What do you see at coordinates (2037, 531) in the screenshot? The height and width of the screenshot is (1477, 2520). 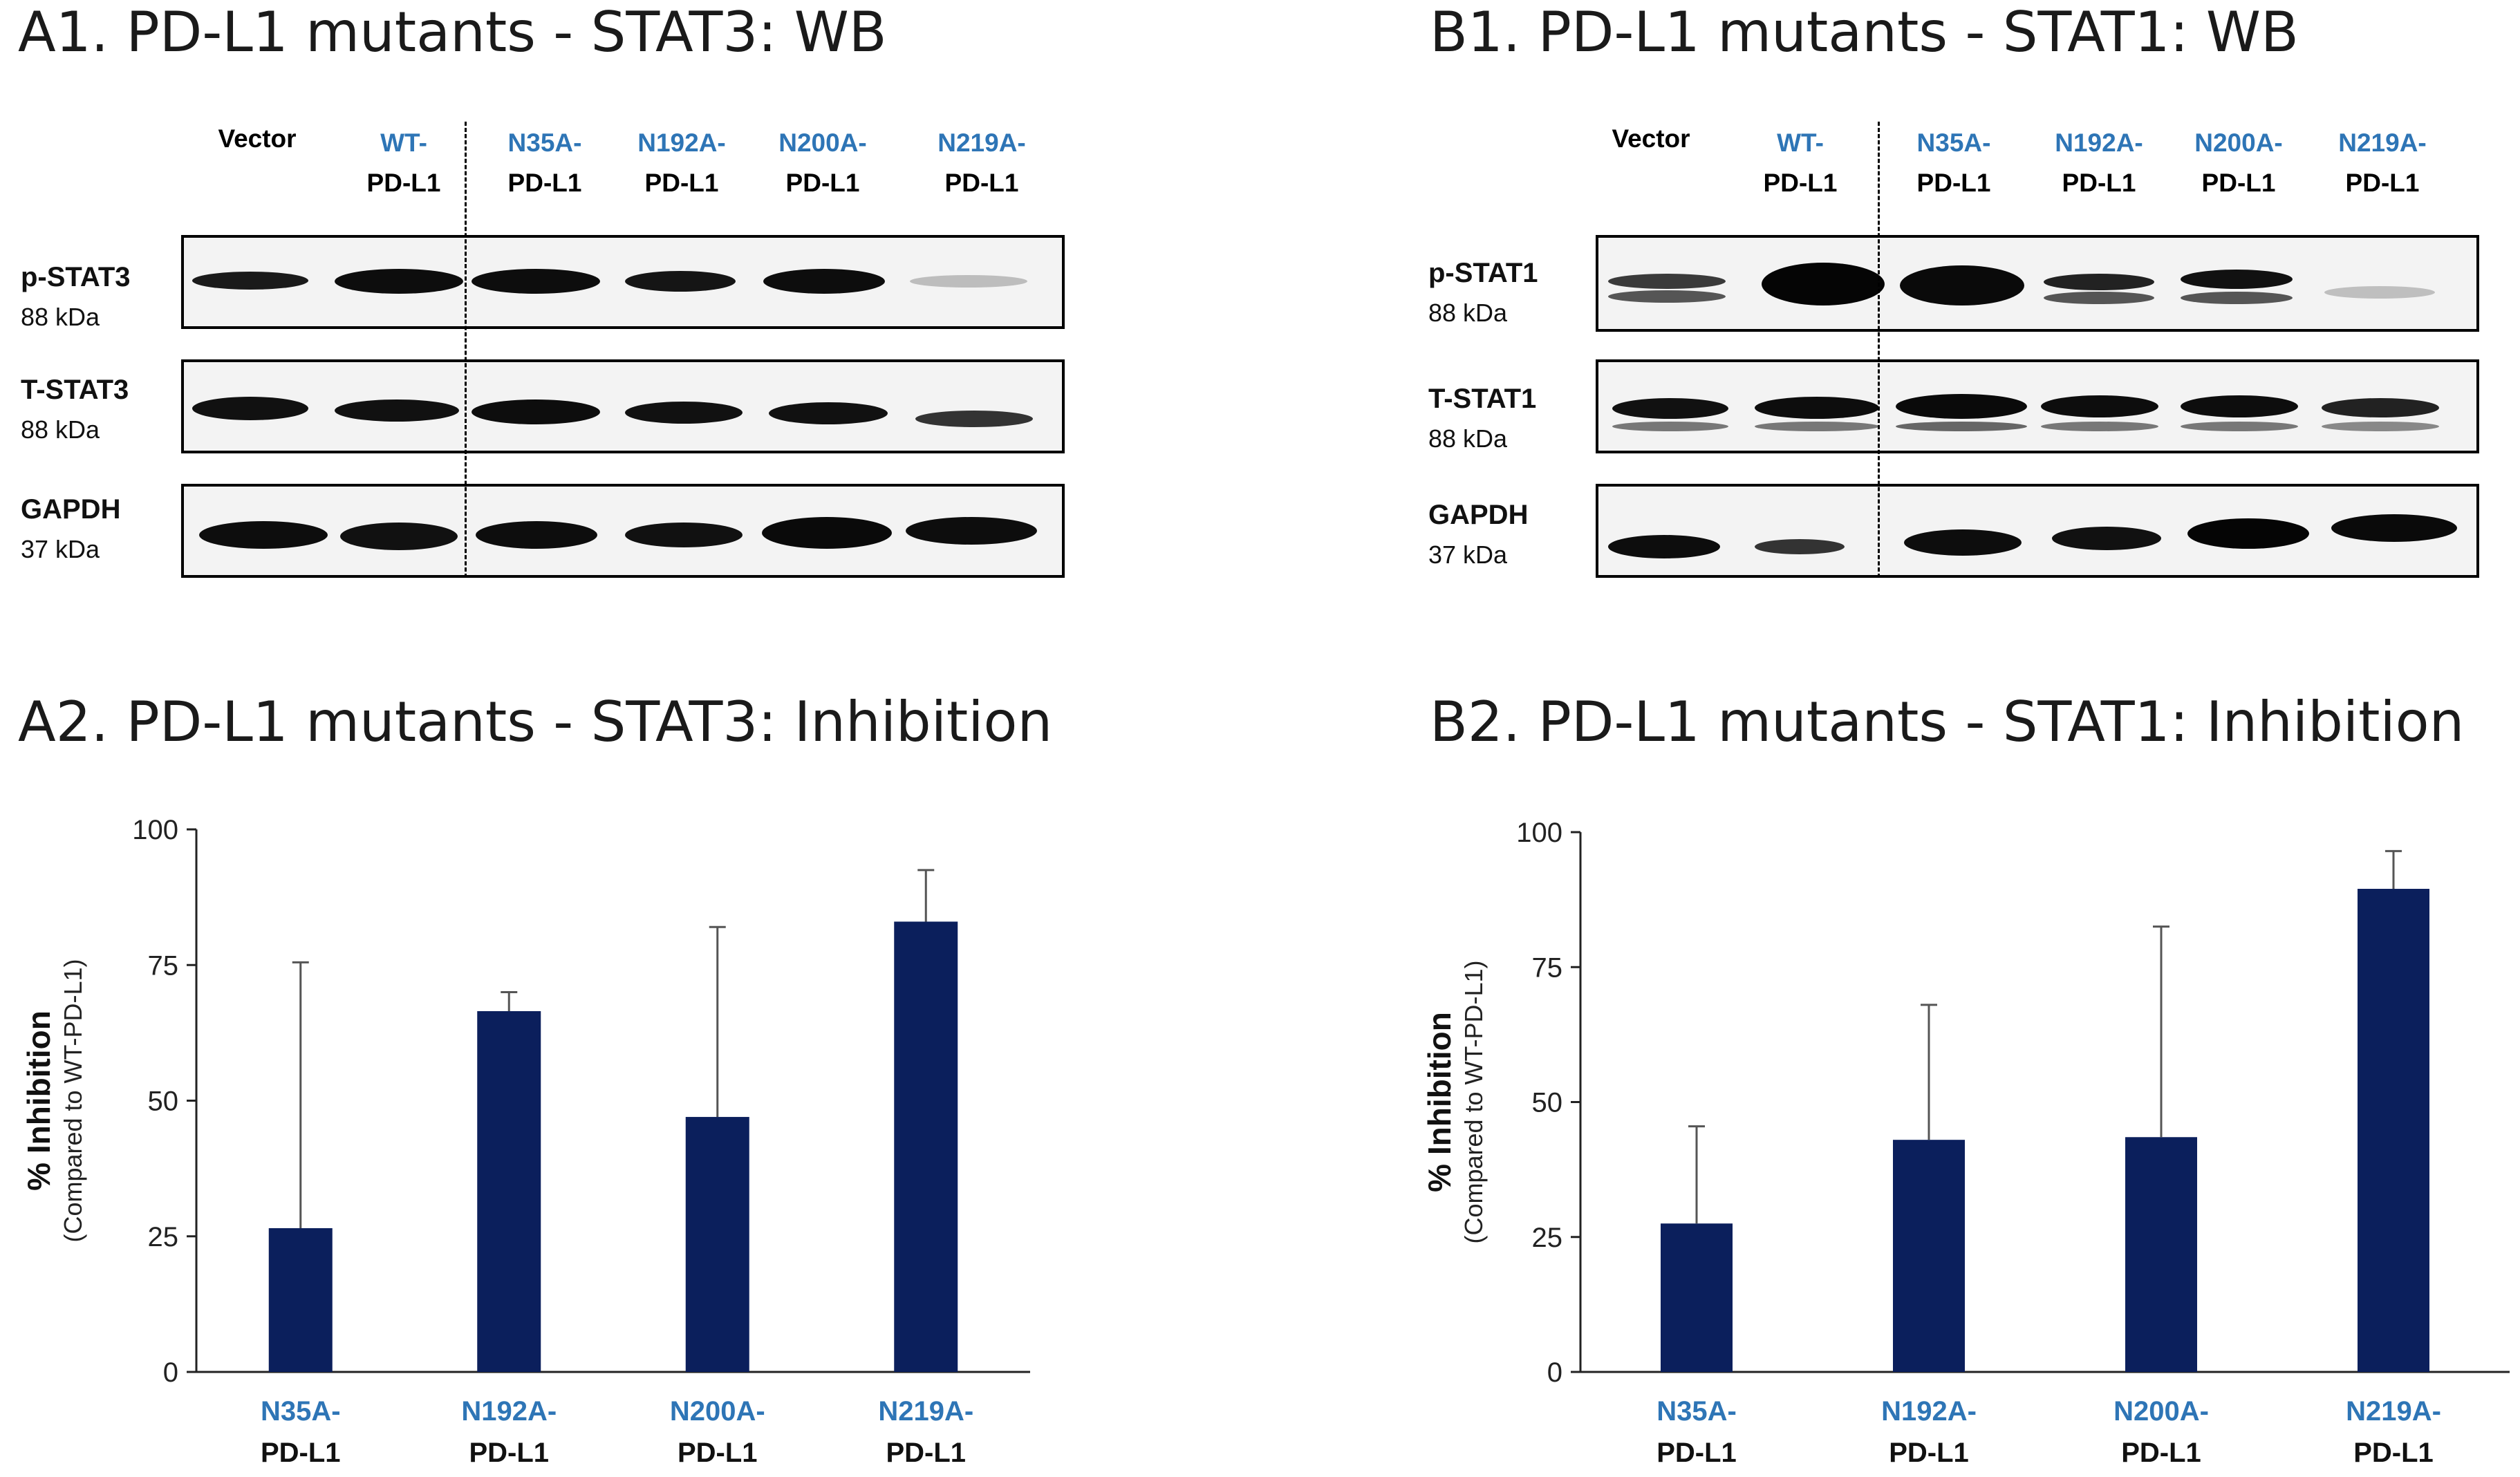 I see `blot-gapdh-b1` at bounding box center [2037, 531].